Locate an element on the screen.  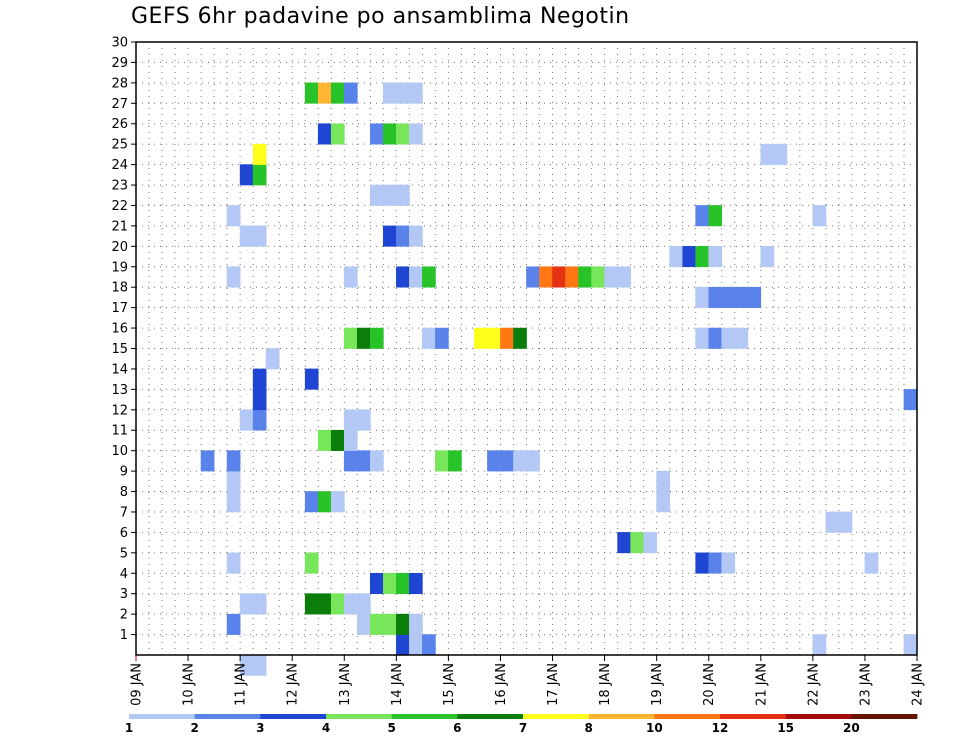
x-tick-label: 13 JAN is located at coordinates (345, 684).